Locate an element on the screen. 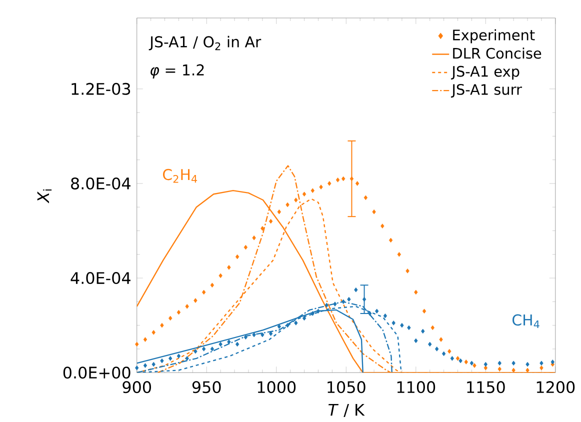  x-tick-label: 950 is located at coordinates (206, 386).